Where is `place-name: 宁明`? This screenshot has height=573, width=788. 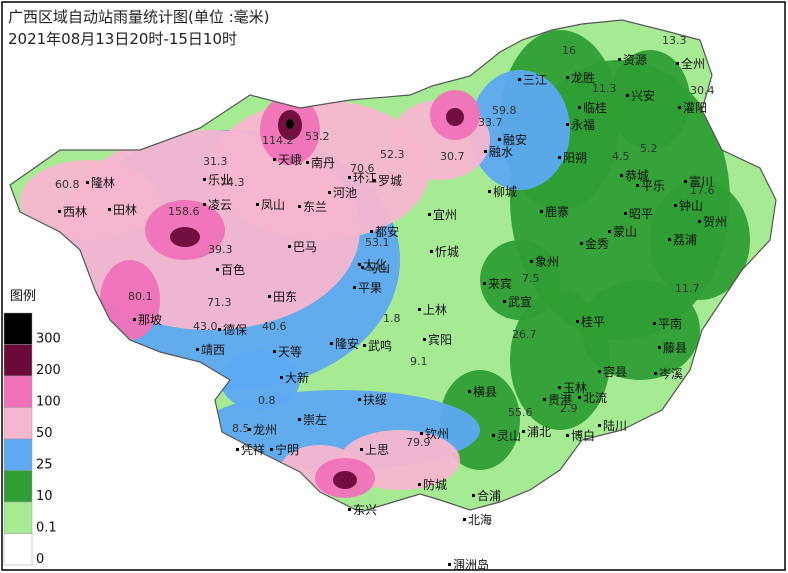
place-name: 宁明 is located at coordinates (287, 449).